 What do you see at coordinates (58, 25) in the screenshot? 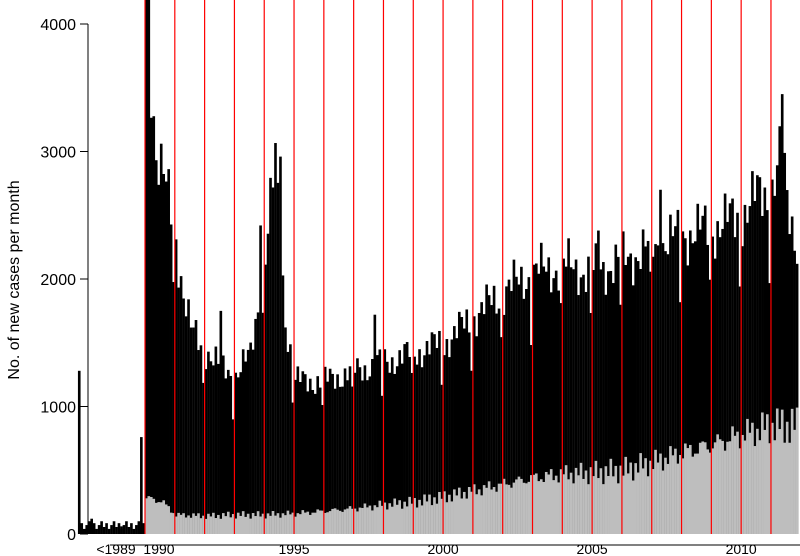
I see `y-tick-label: 4000` at bounding box center [58, 25].